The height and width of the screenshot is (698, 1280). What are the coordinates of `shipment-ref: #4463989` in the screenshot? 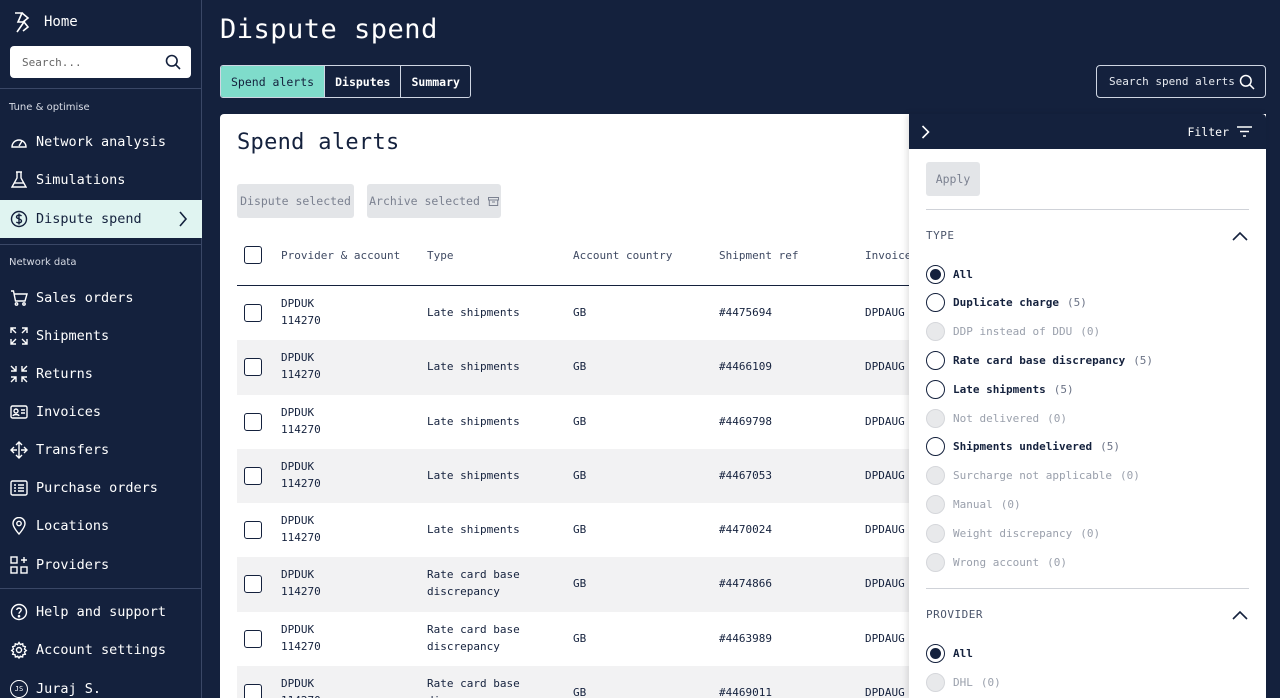 It's located at (745, 638).